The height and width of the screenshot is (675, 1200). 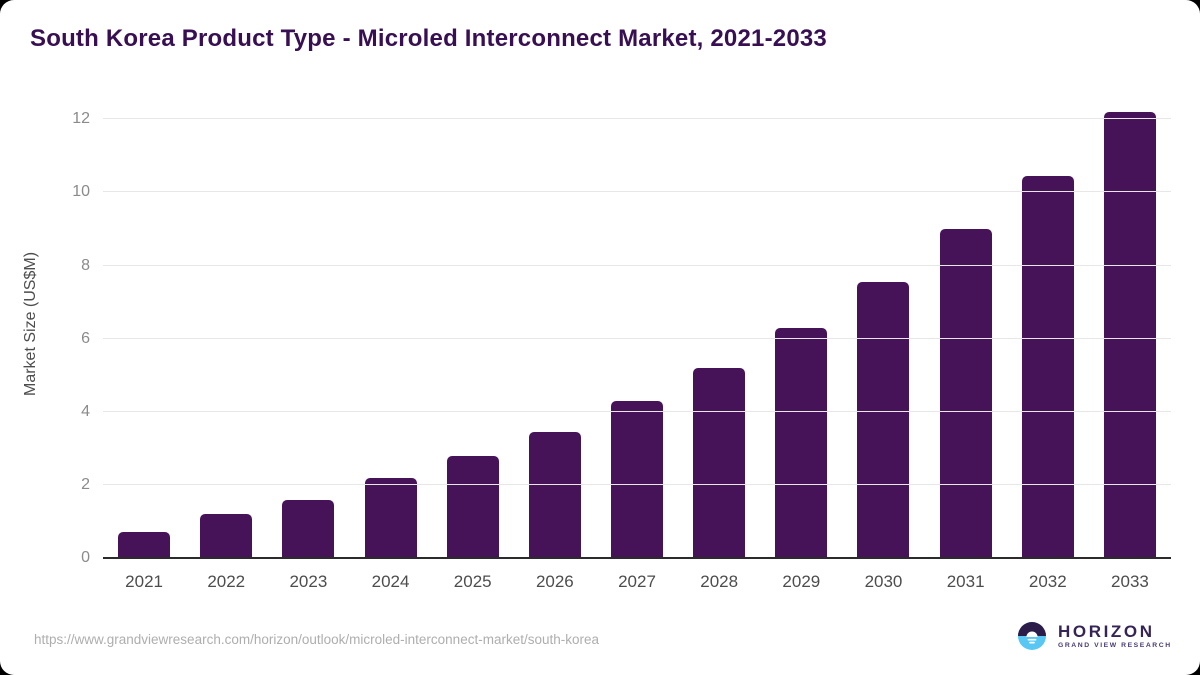 I want to click on bar-band-2025, so click(x=473, y=324).